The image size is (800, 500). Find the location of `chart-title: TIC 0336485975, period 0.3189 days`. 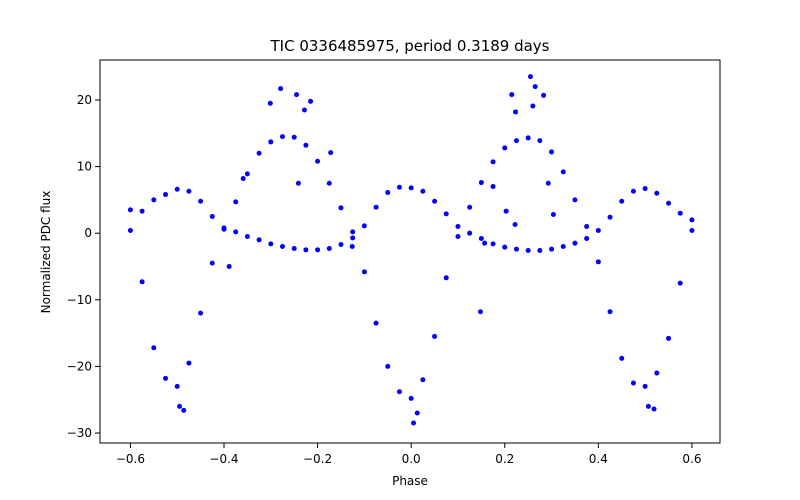

chart-title: TIC 0336485975, period 0.3189 days is located at coordinates (409, 46).